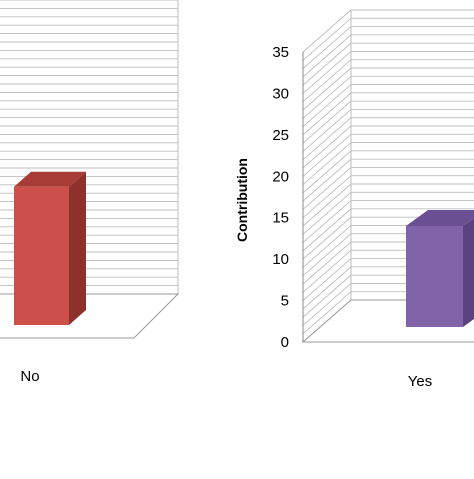 Image resolution: width=474 pixels, height=479 pixels. I want to click on left-bars, so click(50, 248).